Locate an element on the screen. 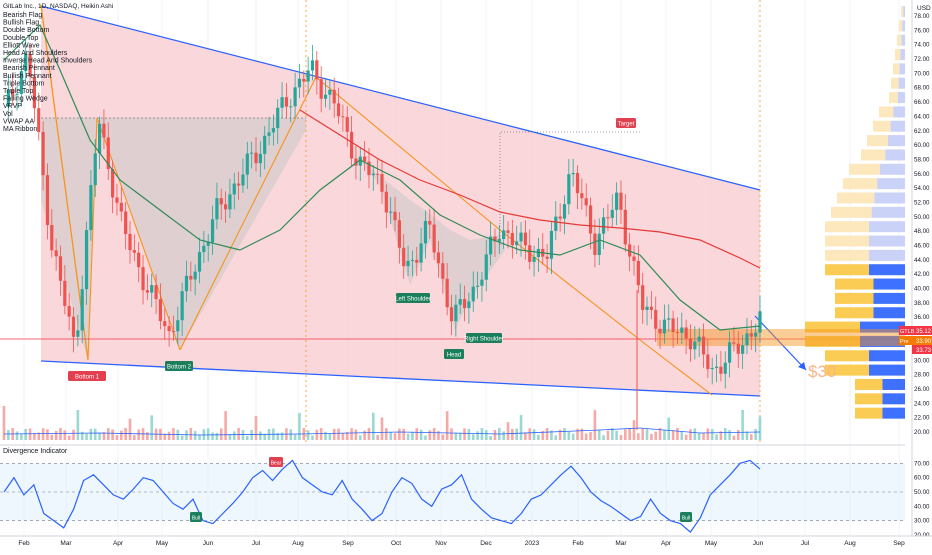 This screenshot has width=932, height=555. ma-red-line is located at coordinates (530, 189).